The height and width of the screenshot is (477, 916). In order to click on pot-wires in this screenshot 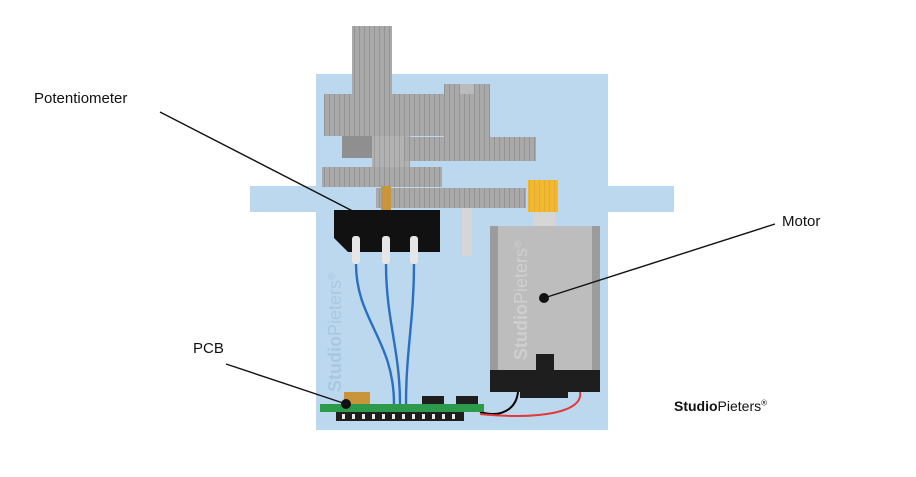, I will do `click(385, 334)`.